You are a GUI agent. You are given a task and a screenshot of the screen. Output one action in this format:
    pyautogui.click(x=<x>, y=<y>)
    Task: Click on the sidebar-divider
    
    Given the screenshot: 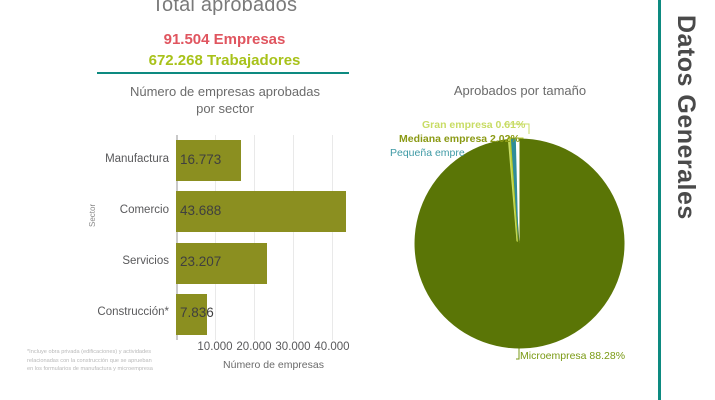 What is the action you would take?
    pyautogui.click(x=659, y=200)
    